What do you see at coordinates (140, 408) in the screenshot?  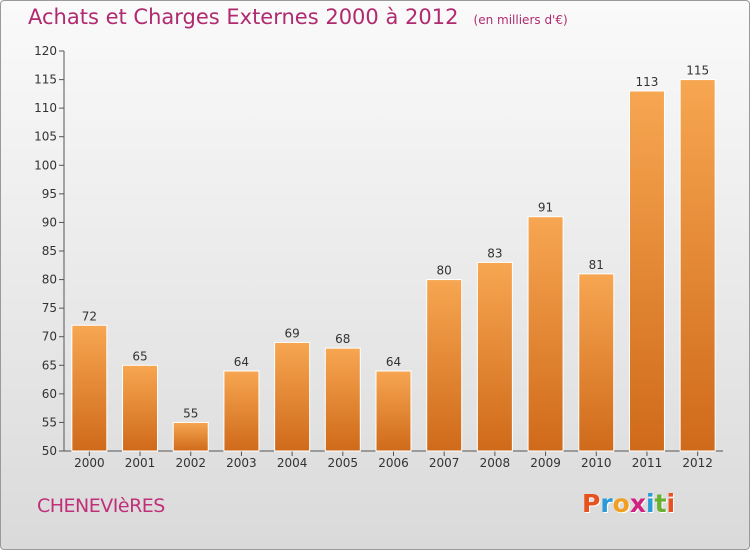 I see `bar-2001` at bounding box center [140, 408].